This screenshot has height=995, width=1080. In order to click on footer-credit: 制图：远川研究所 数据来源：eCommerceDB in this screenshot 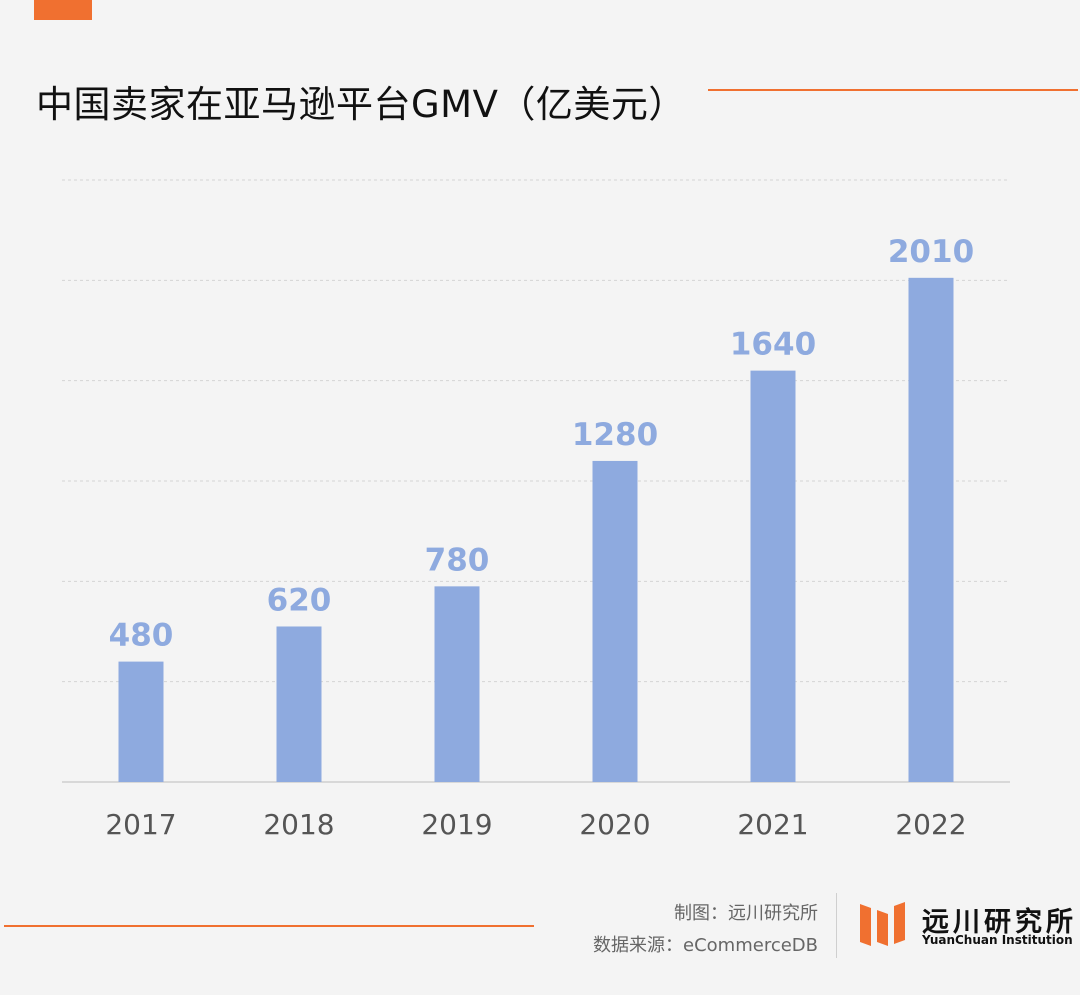, I will do `click(705, 930)`.